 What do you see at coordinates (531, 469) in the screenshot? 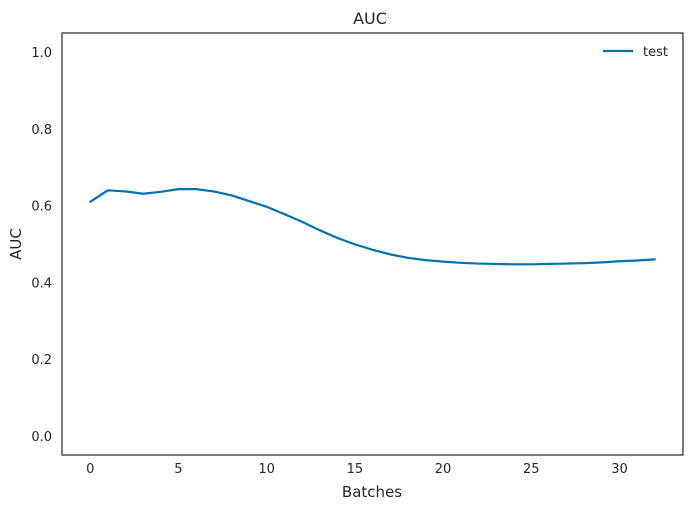
I see `x-tick-label: 25` at bounding box center [531, 469].